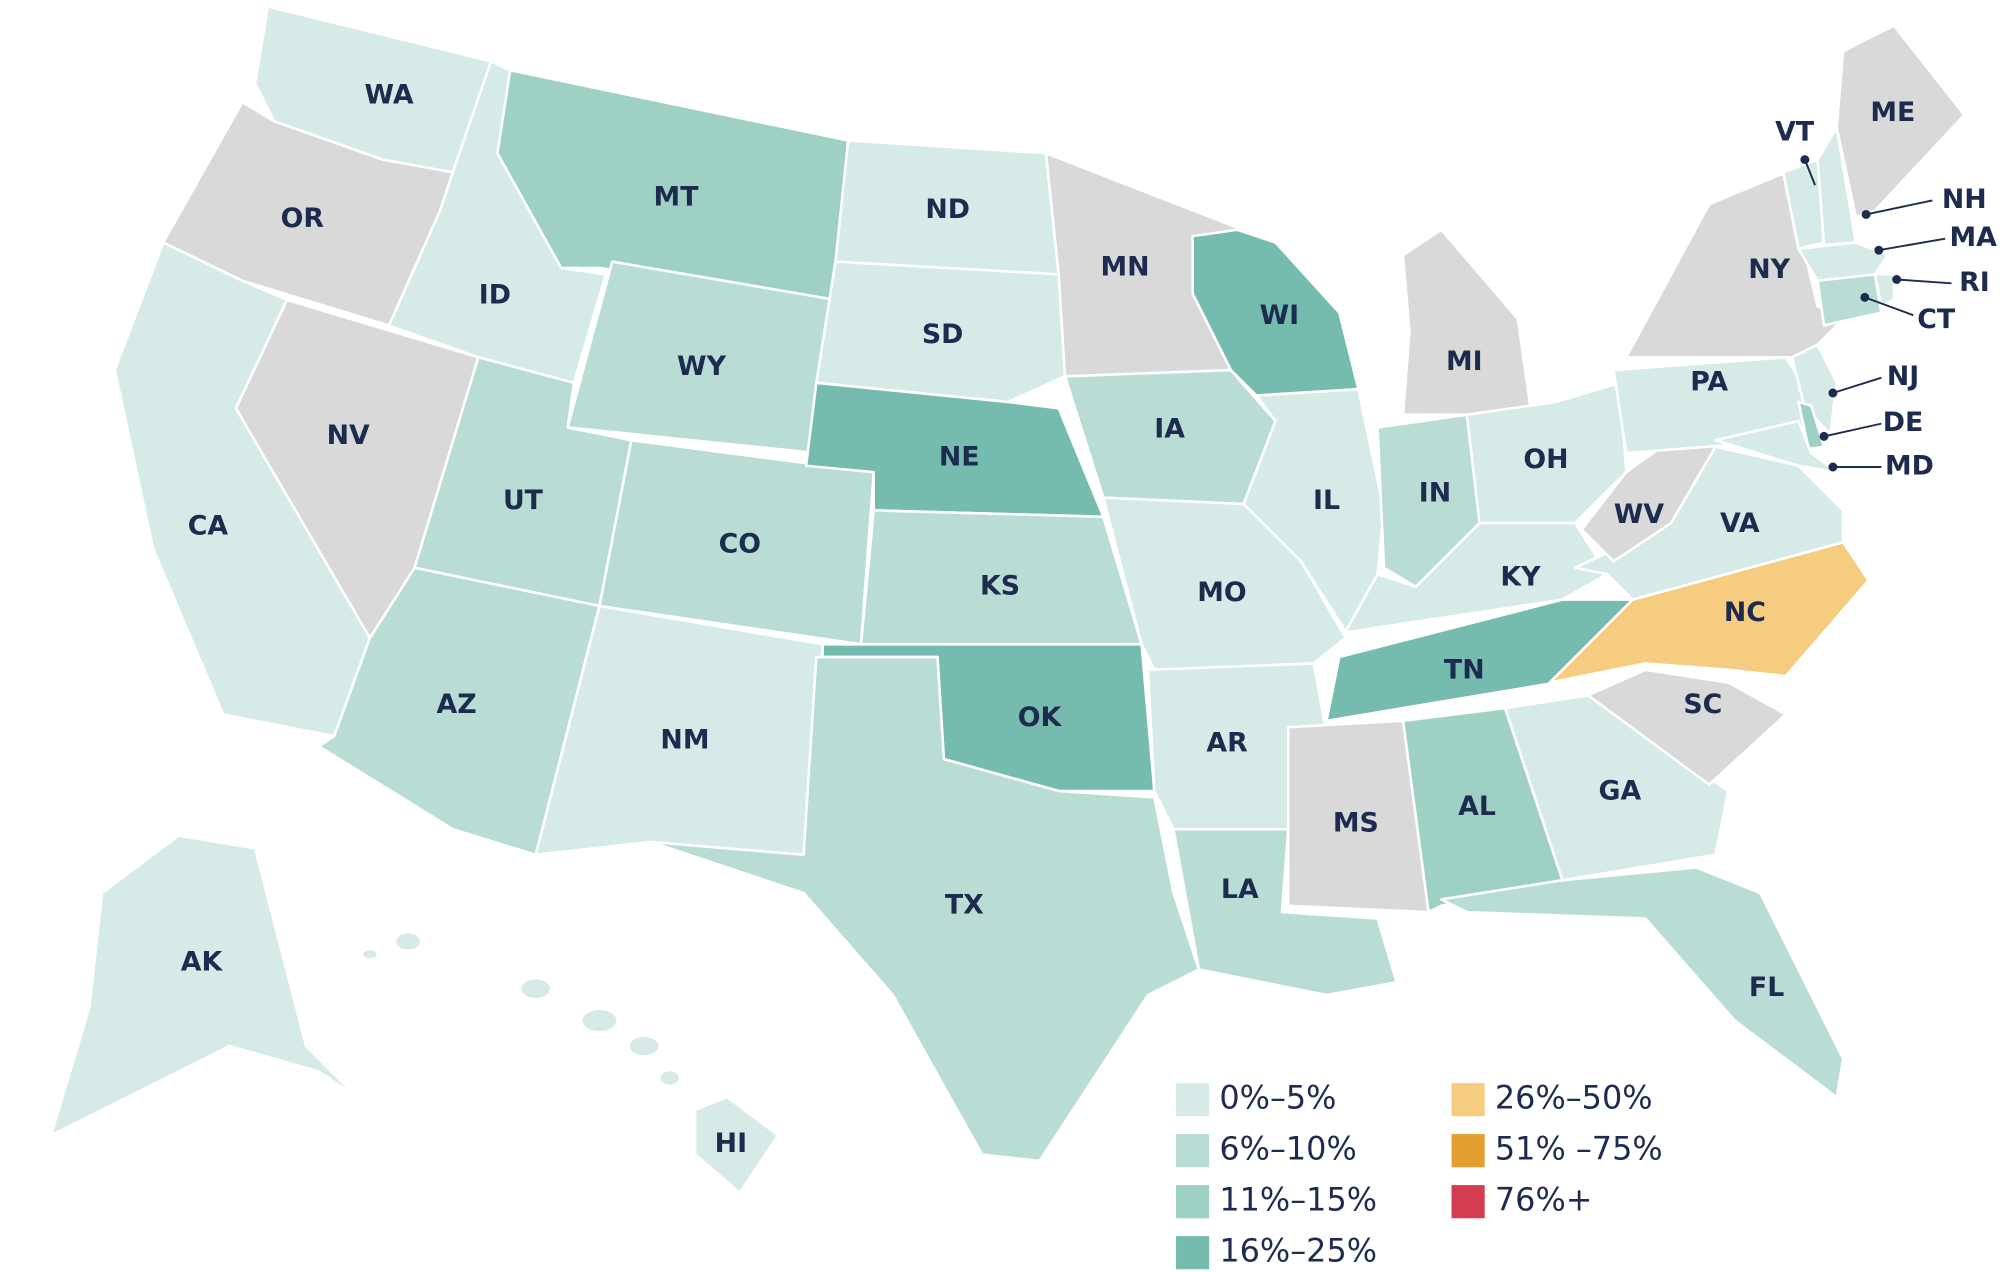 The image size is (2000, 1272). I want to click on state-label: MO, so click(1221, 592).